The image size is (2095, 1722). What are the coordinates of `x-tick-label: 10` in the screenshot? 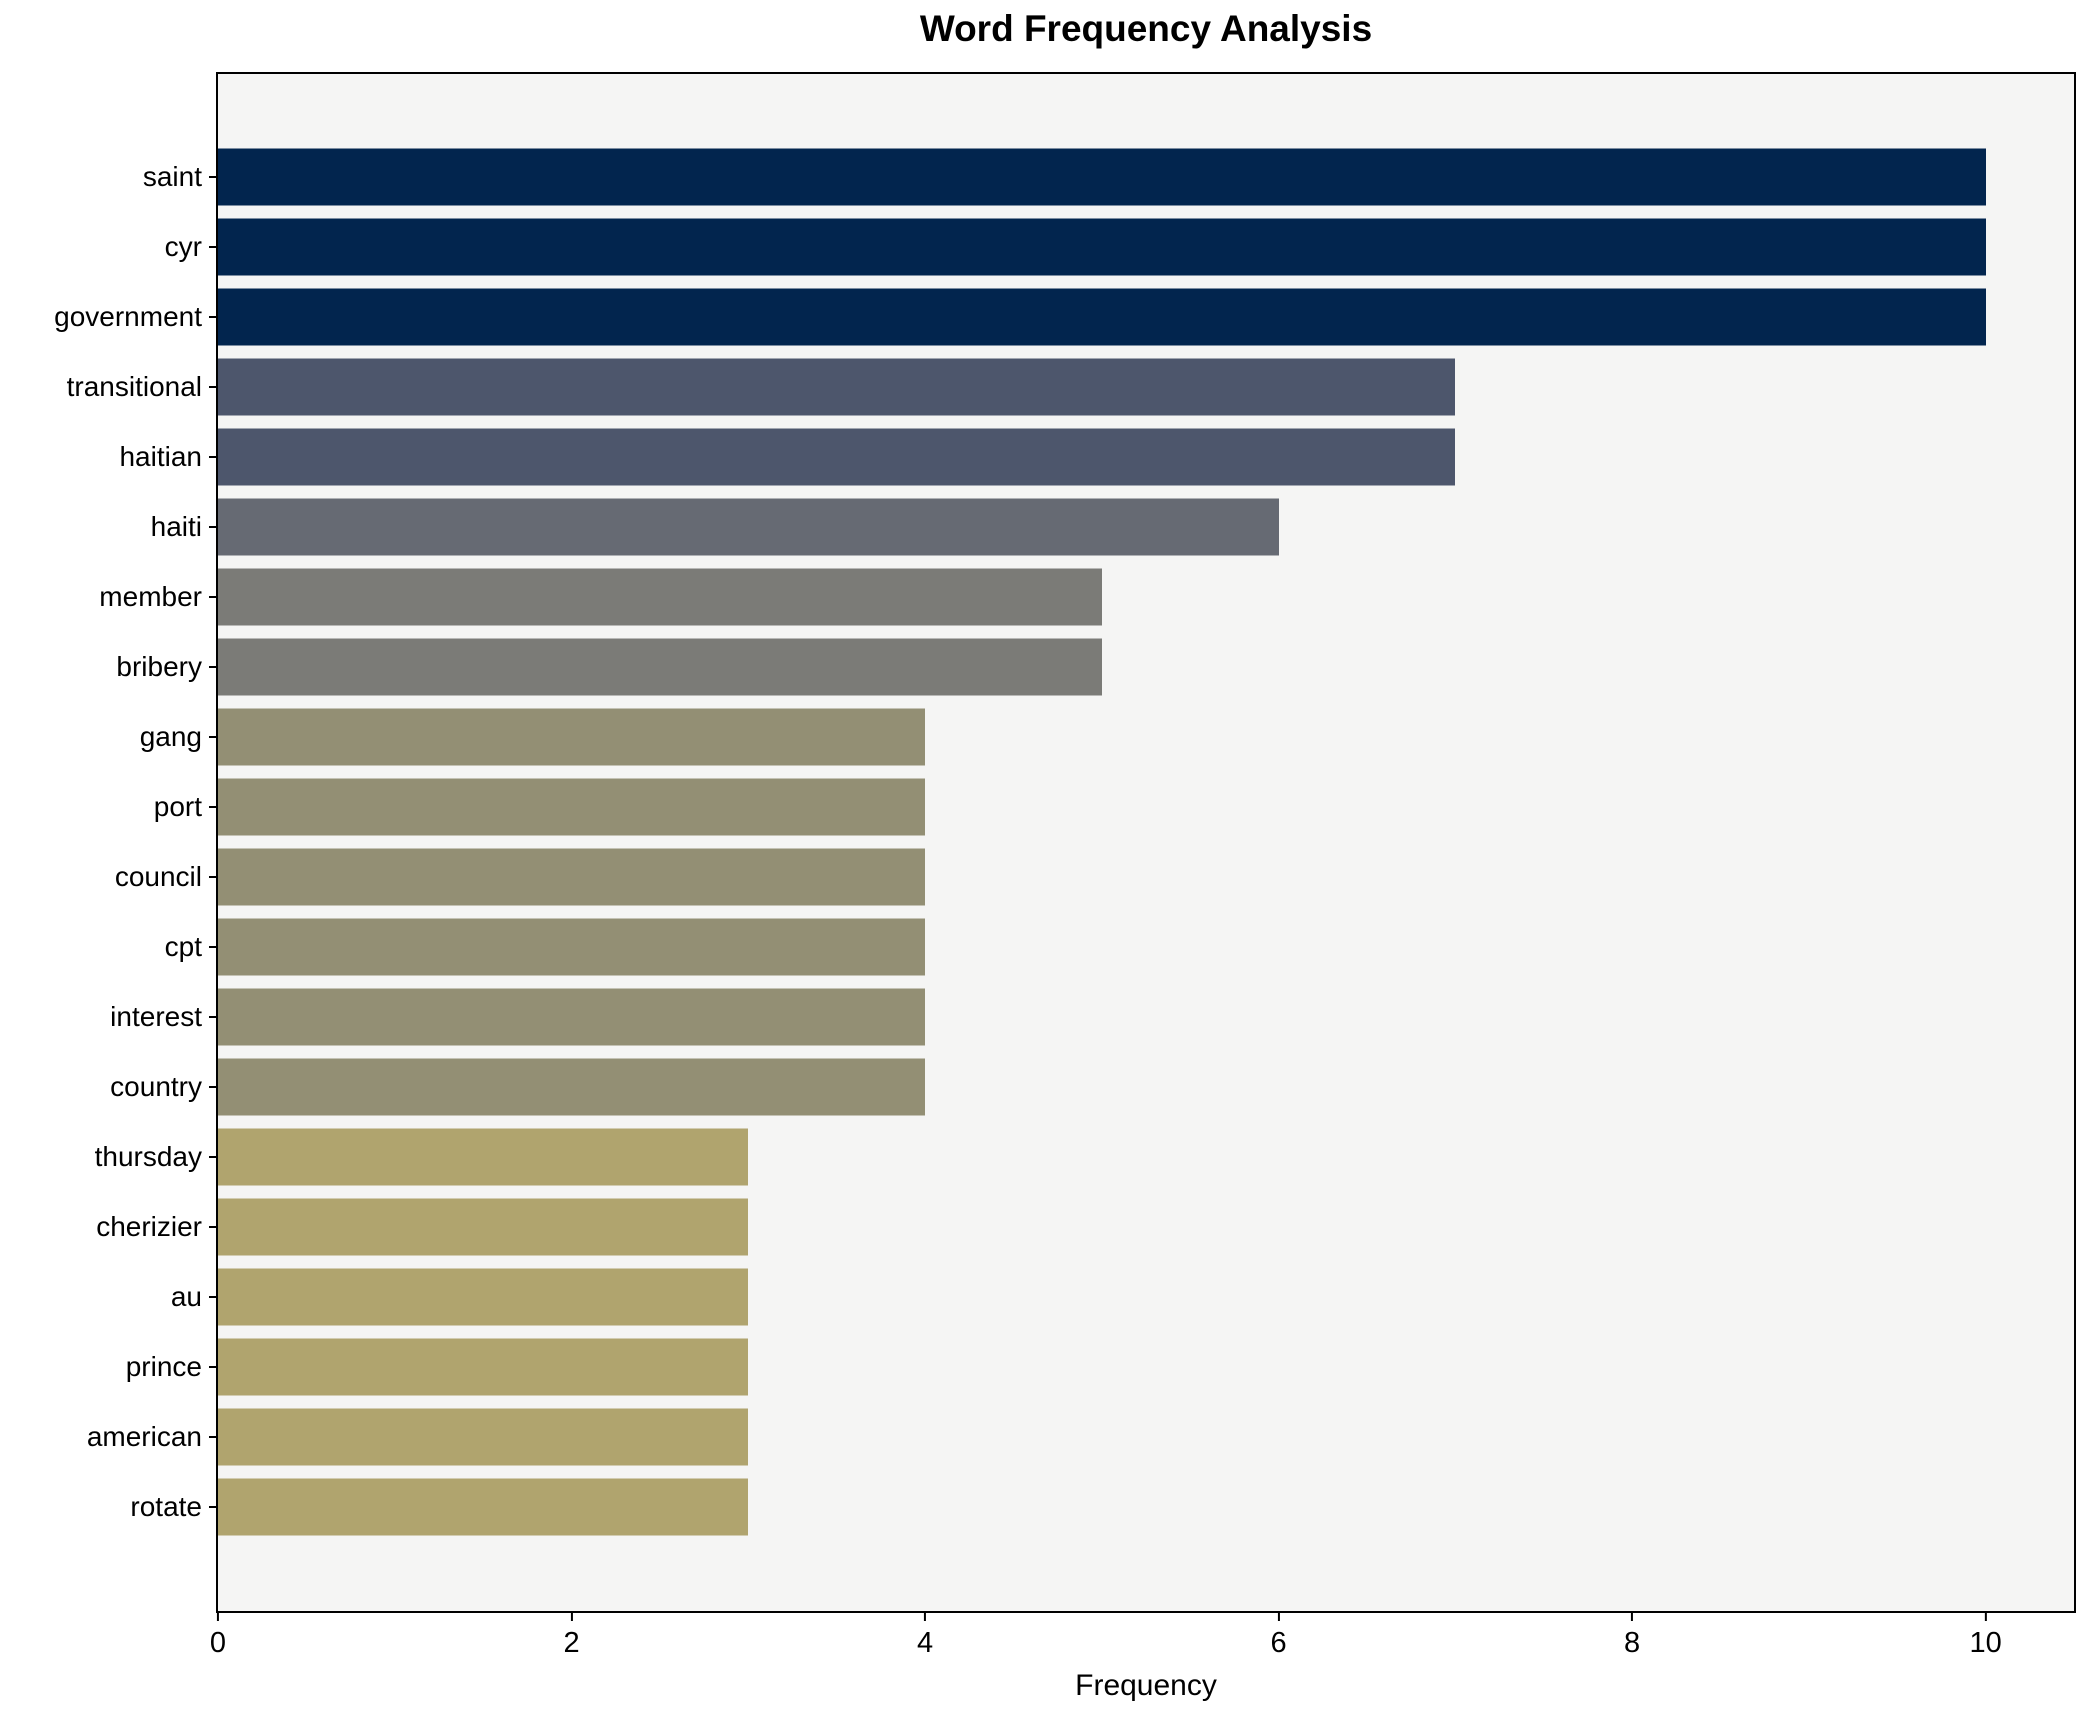 It's located at (1985, 1643).